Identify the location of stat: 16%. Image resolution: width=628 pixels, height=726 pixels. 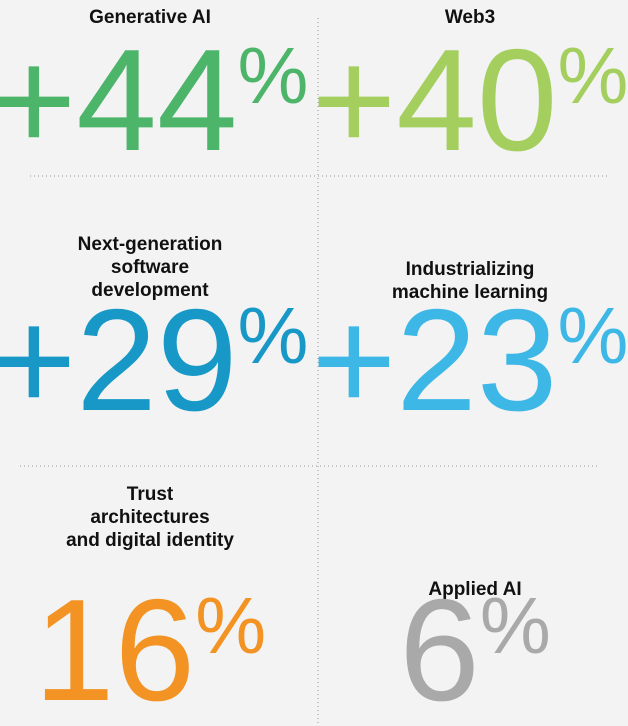
(150, 647).